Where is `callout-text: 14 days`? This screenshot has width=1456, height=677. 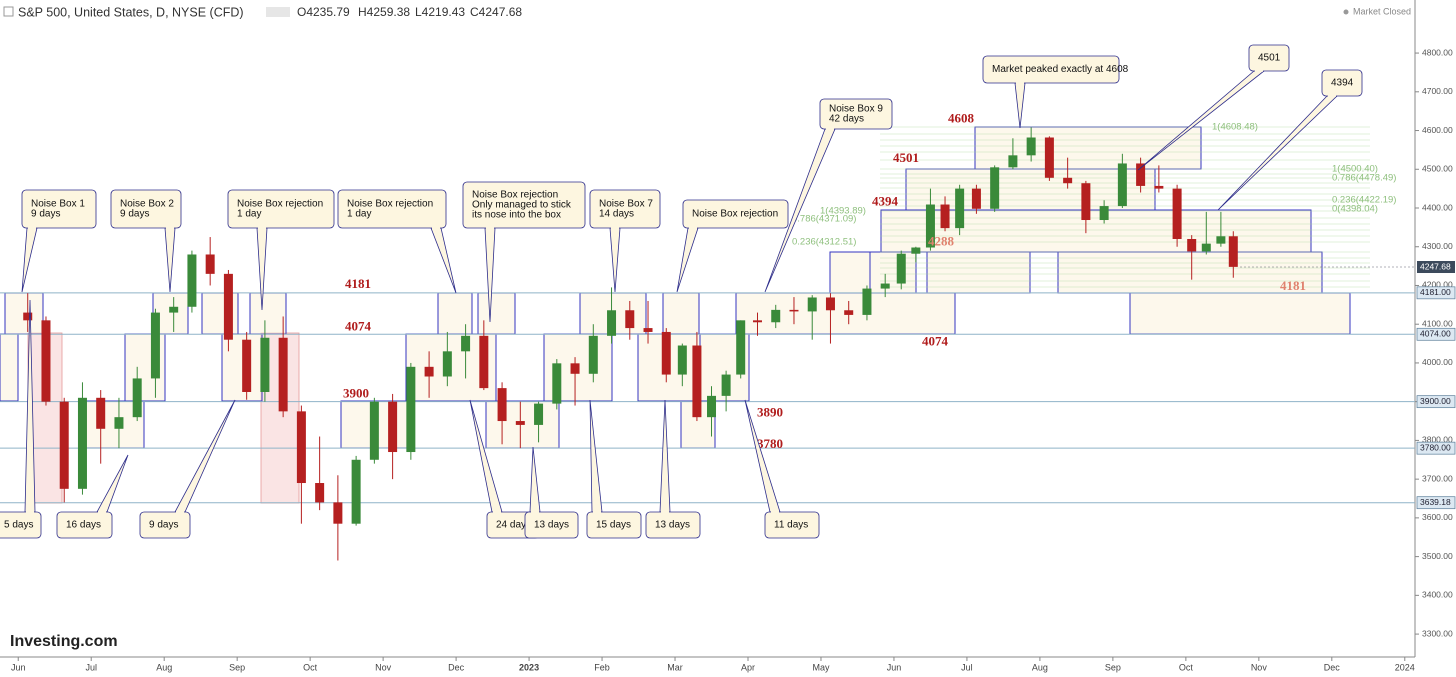
callout-text: 14 days is located at coordinates (616, 214).